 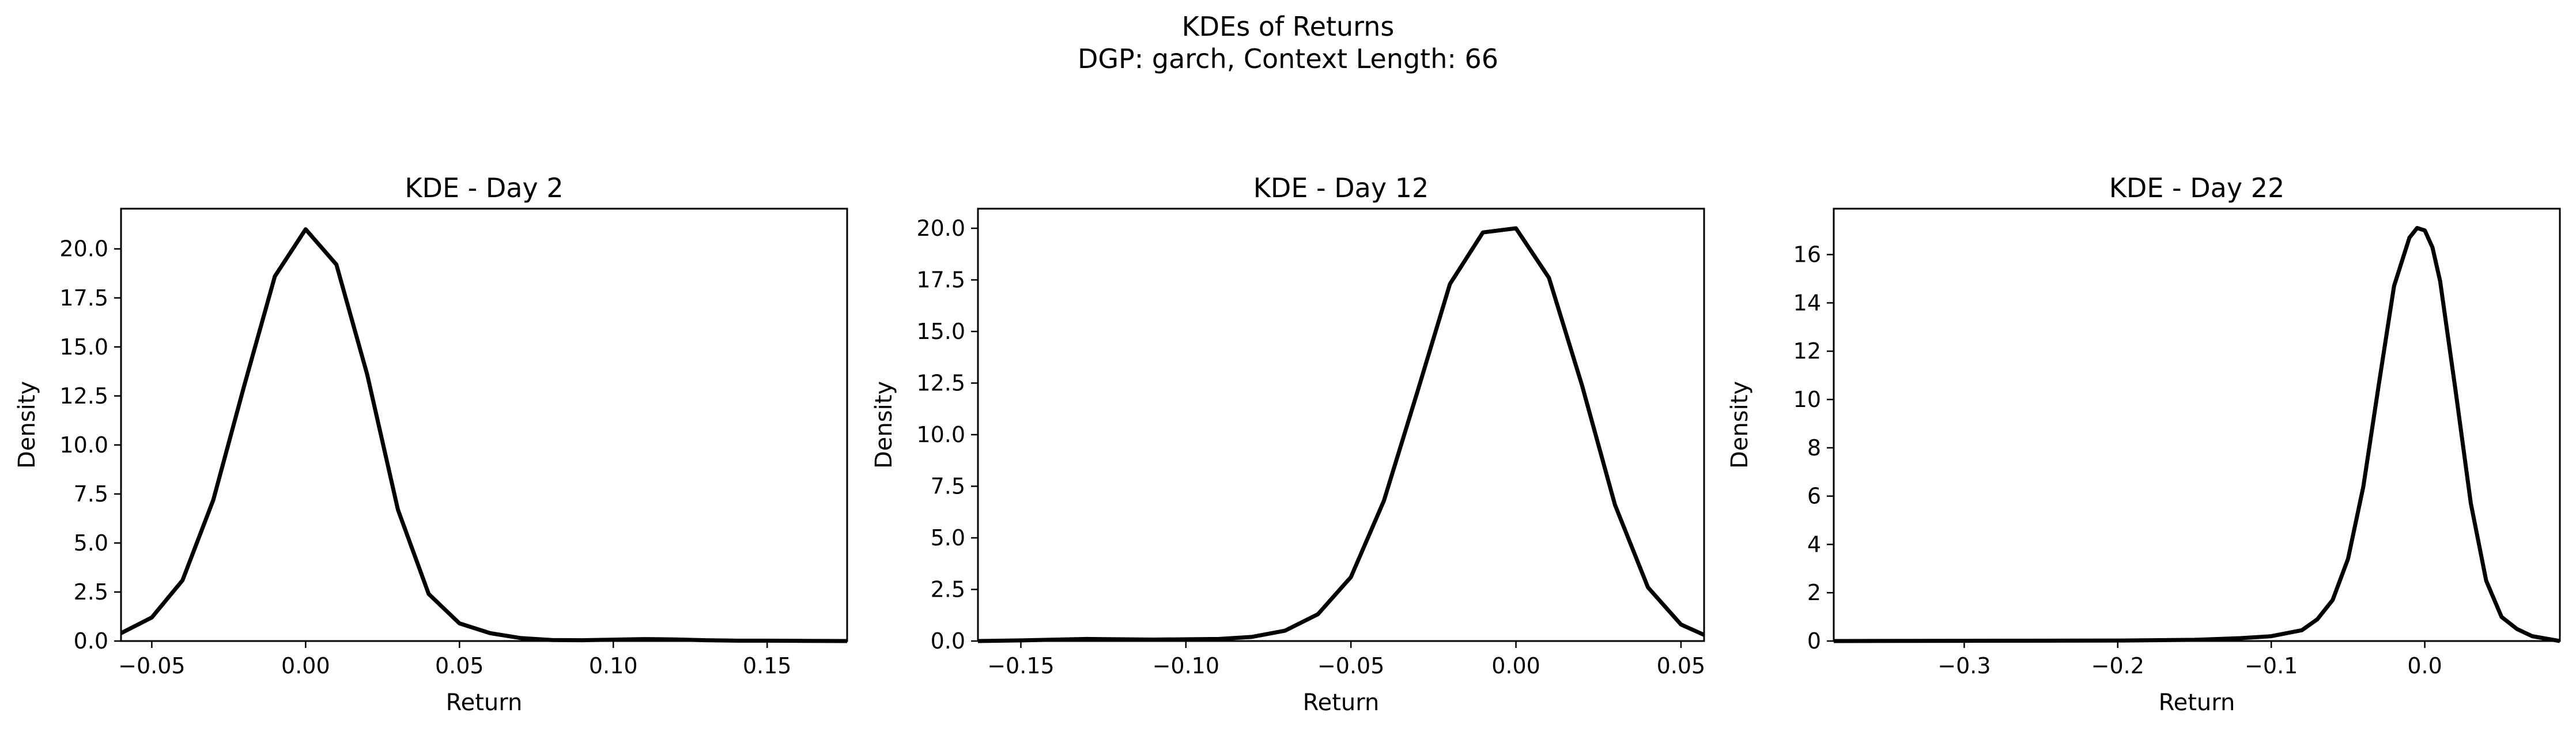 What do you see at coordinates (484, 187) in the screenshot?
I see `subplot-title: KDE - Day 2` at bounding box center [484, 187].